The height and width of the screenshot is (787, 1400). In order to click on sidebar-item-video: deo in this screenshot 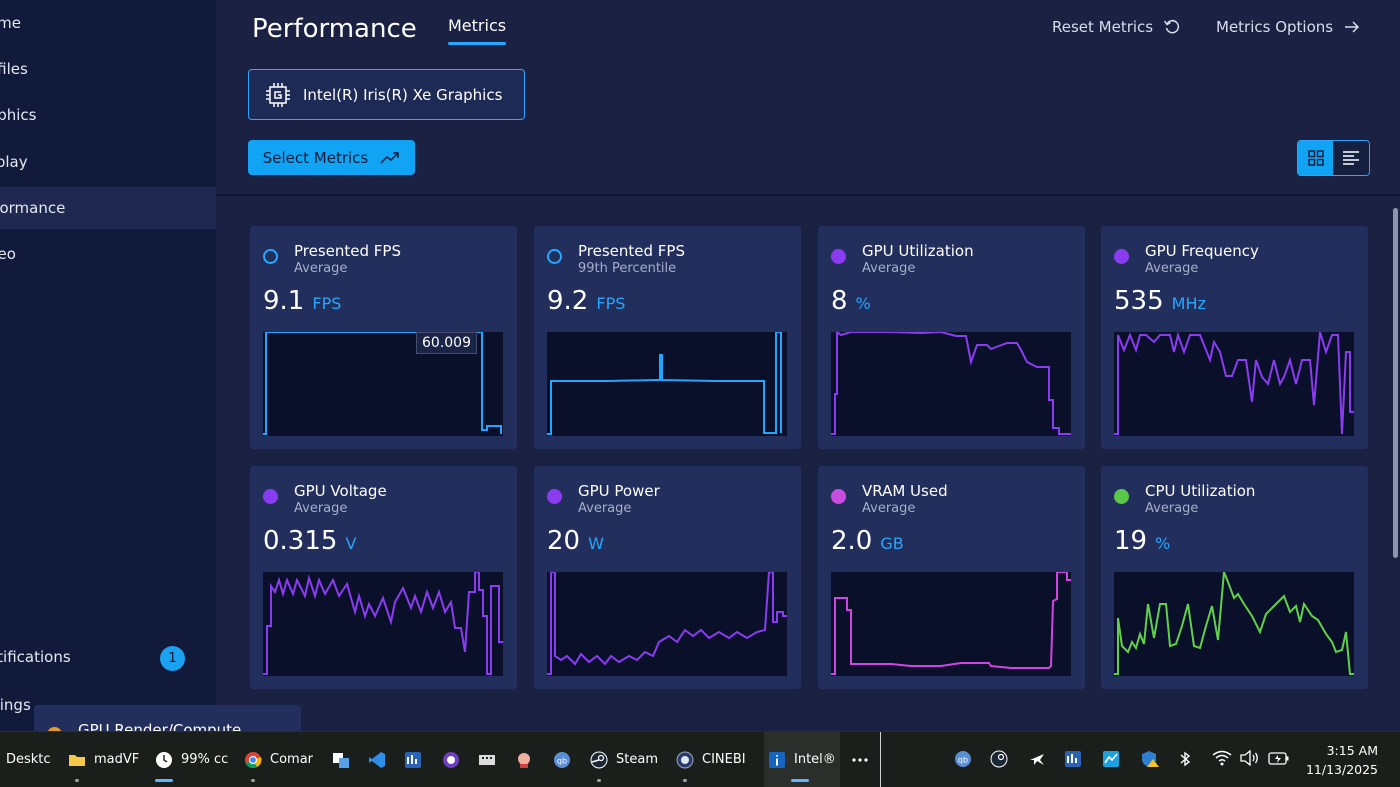, I will do `click(108, 254)`.